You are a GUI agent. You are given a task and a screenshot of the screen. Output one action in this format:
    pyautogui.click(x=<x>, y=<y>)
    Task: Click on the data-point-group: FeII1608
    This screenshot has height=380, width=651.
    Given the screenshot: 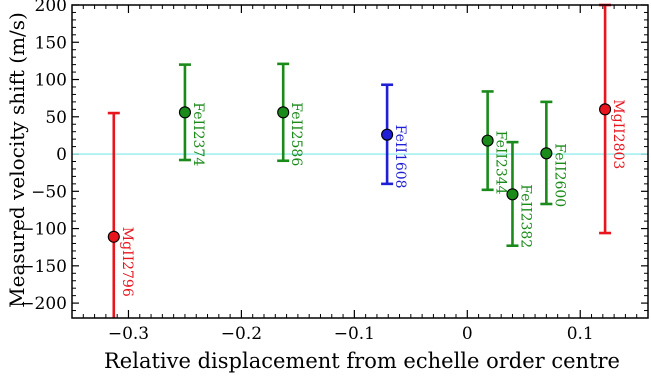 What is the action you would take?
    pyautogui.click(x=394, y=136)
    